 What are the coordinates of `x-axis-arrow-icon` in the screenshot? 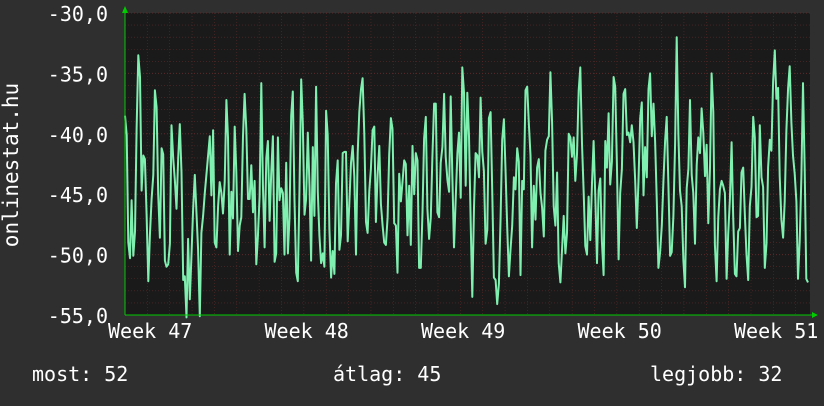 It's located at (815, 315).